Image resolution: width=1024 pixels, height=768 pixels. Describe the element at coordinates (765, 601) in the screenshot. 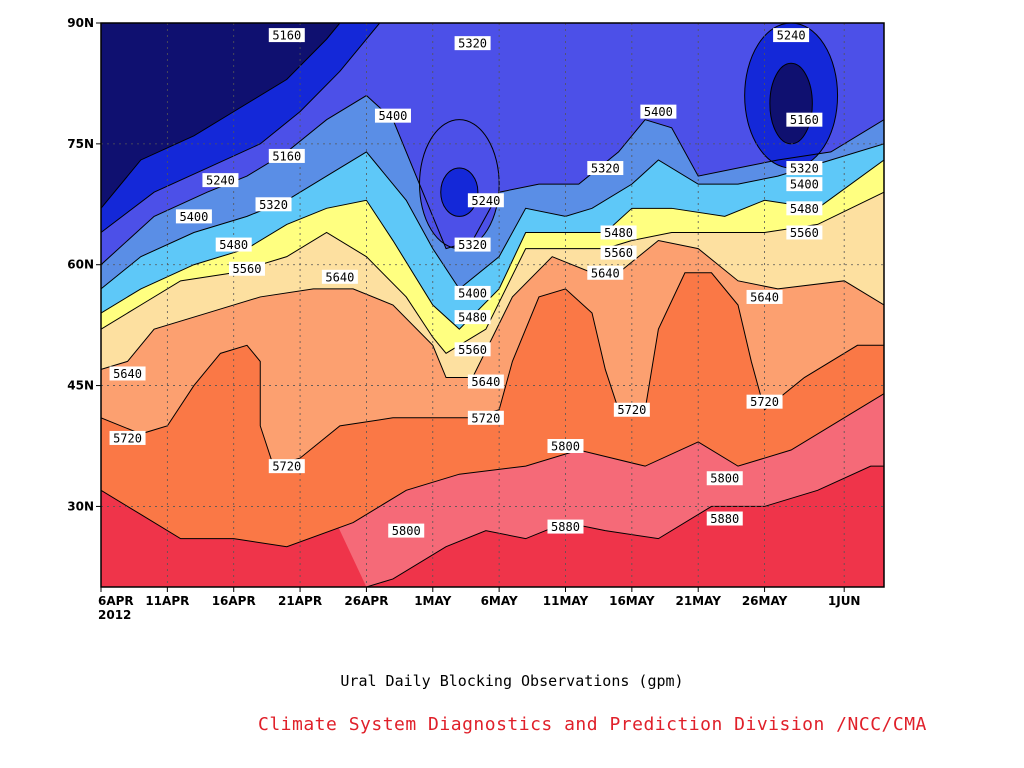

I see `x-tick-label: 26MAY` at that location.